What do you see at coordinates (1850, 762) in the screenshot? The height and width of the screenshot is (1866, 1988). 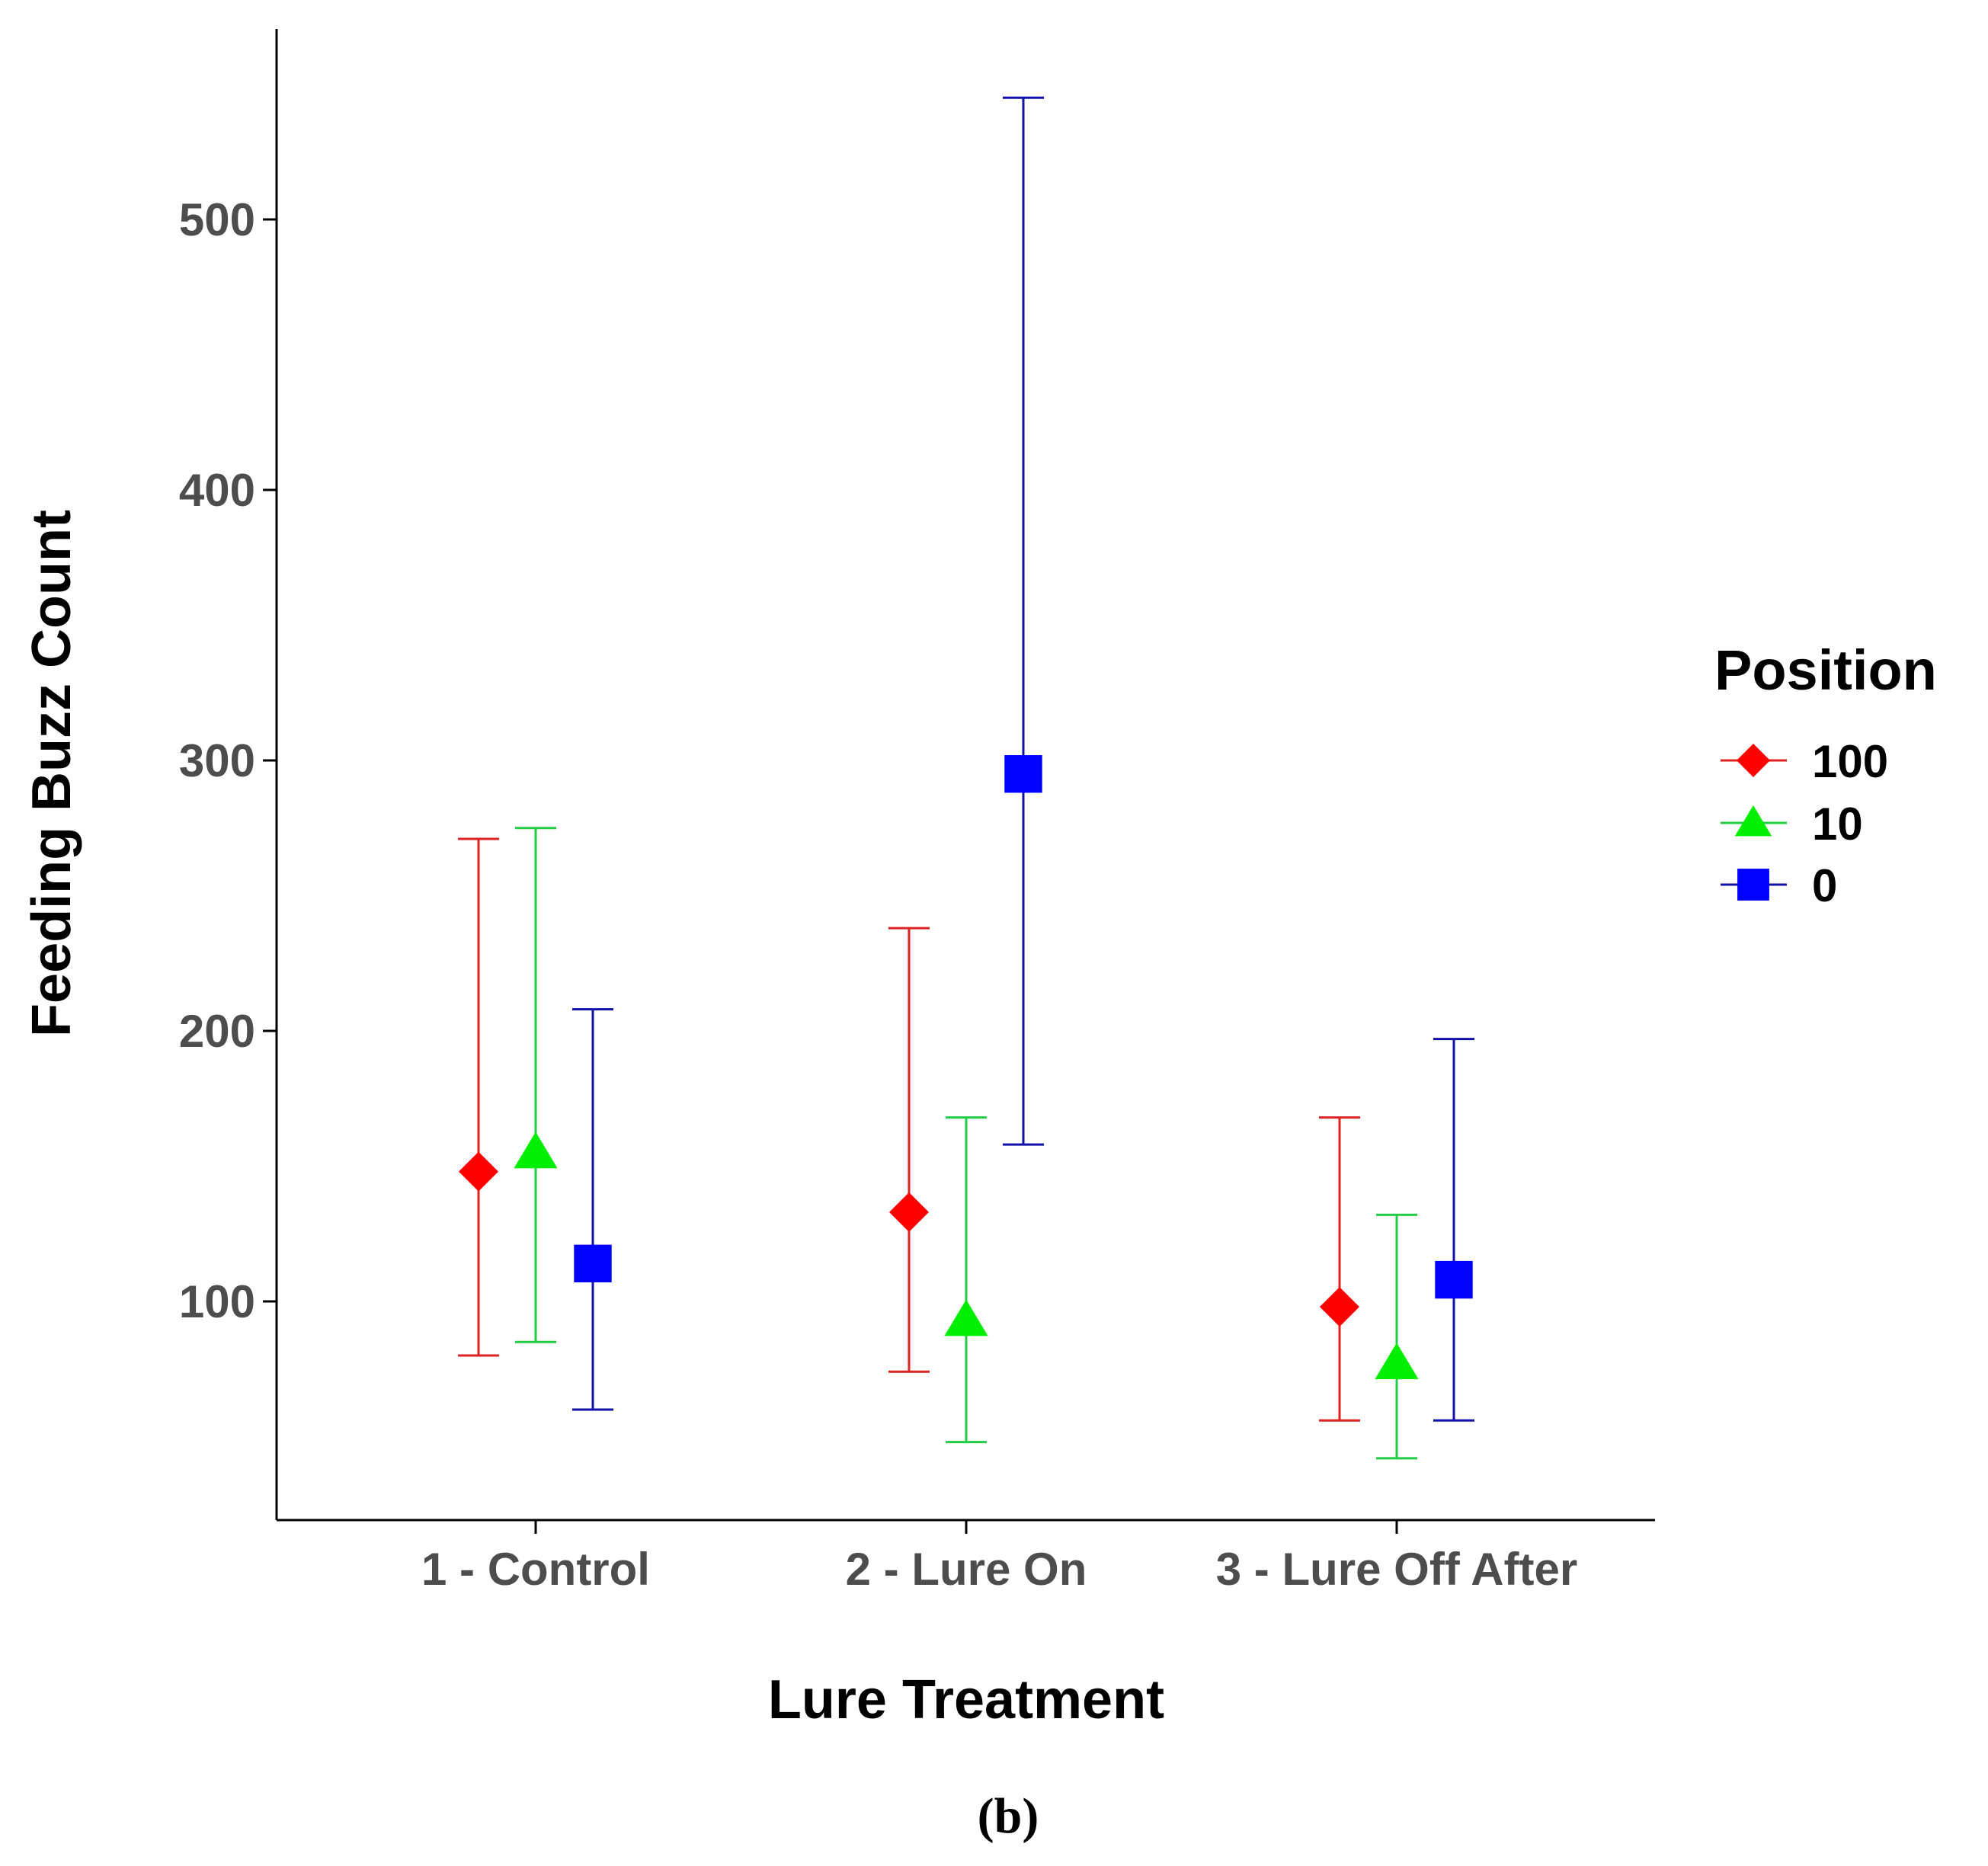 I see `legend-label: 100` at bounding box center [1850, 762].